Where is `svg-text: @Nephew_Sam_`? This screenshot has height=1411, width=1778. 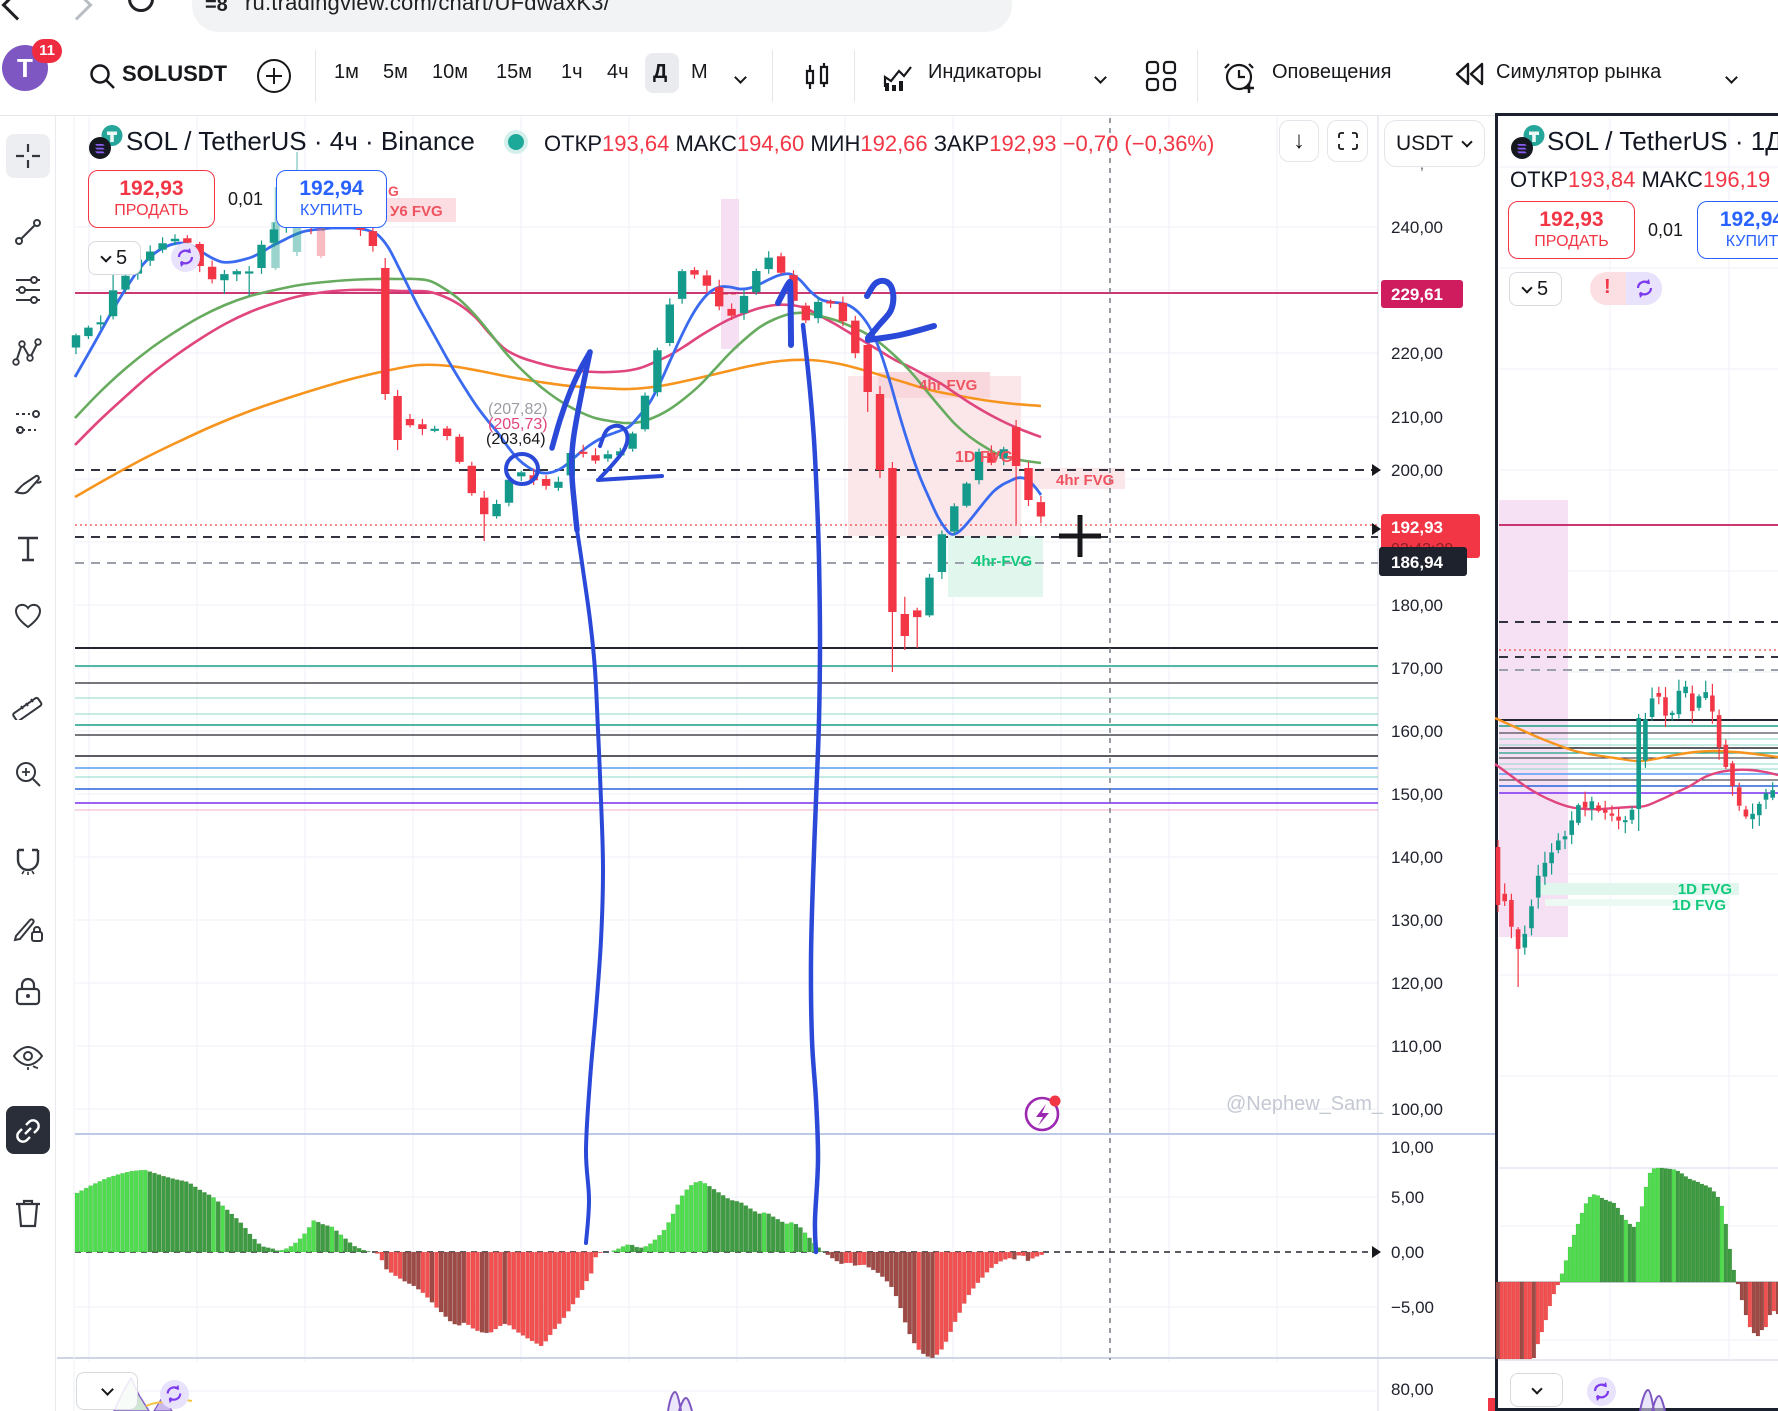 svg-text: @Nephew_Sam_ is located at coordinates (1305, 1104).